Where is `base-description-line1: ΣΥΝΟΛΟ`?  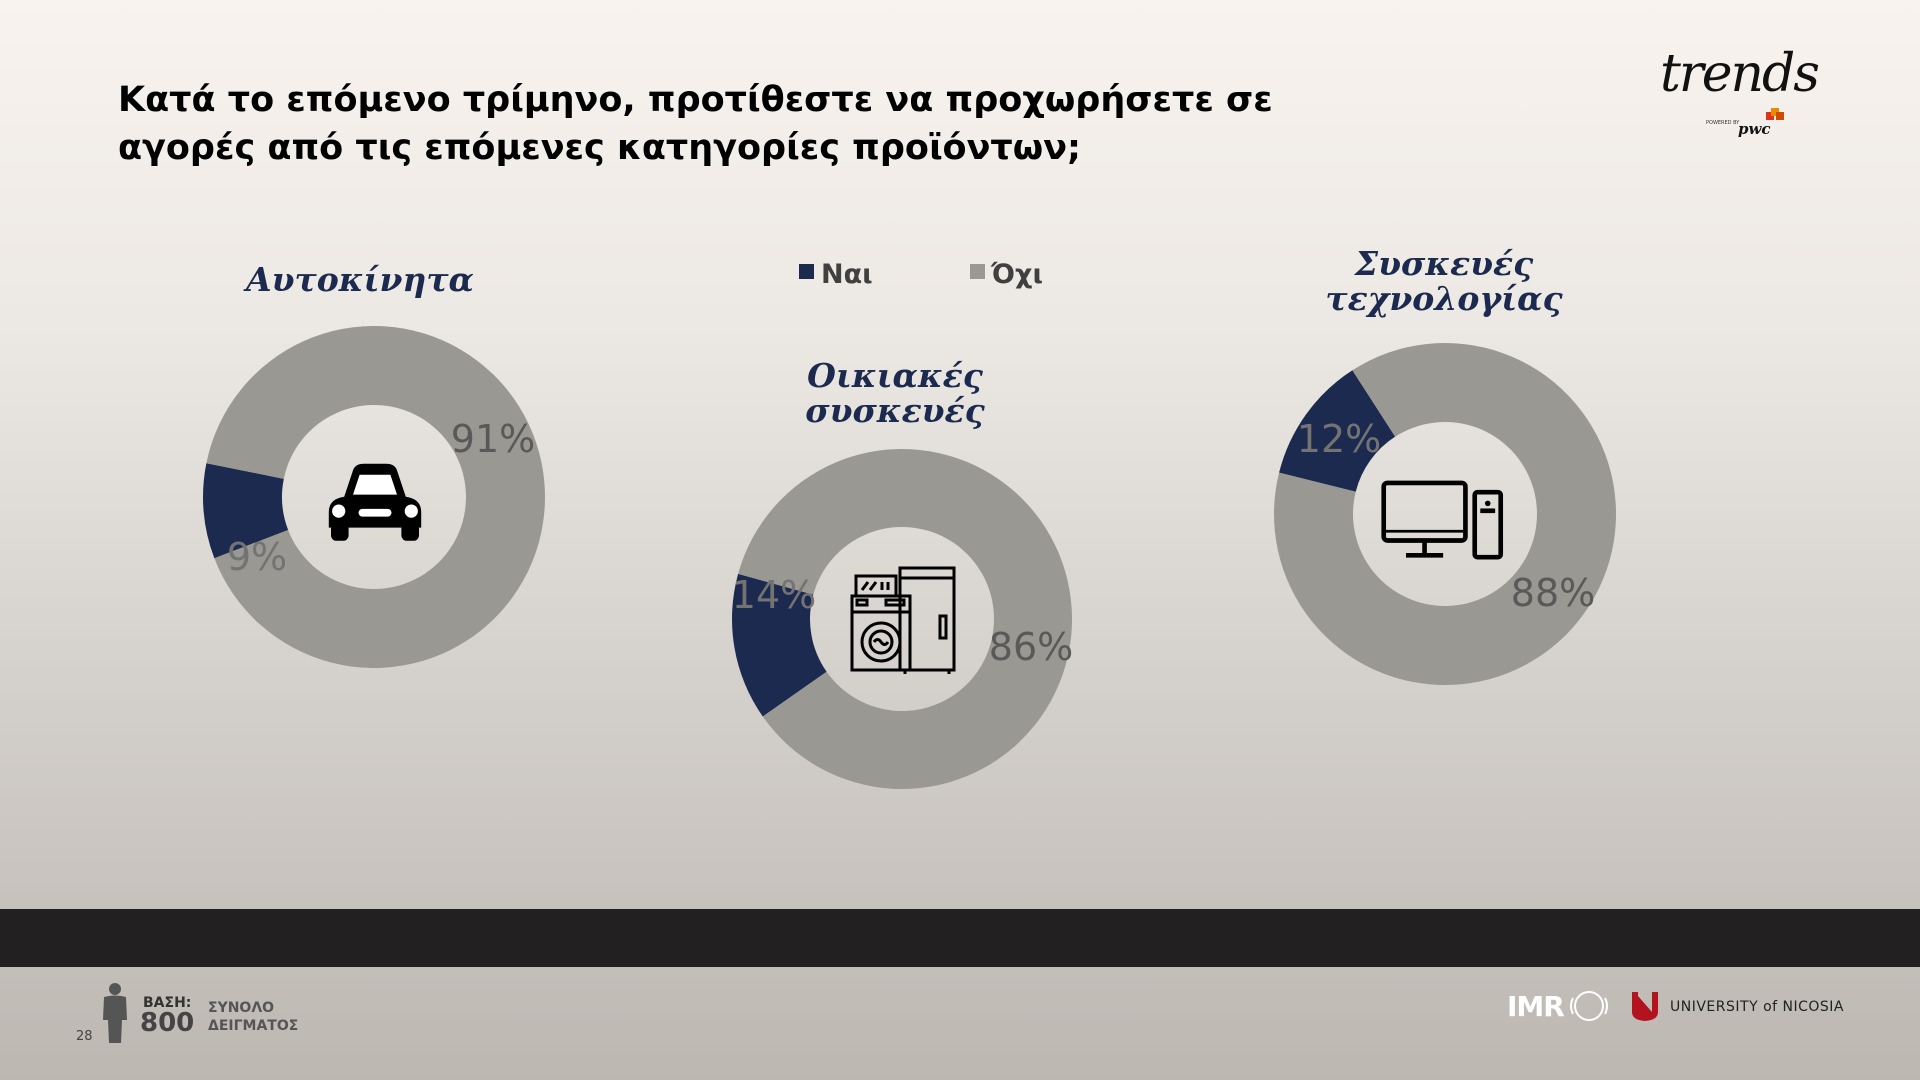
base-description-line1: ΣΥΝΟΛΟ is located at coordinates (241, 1008).